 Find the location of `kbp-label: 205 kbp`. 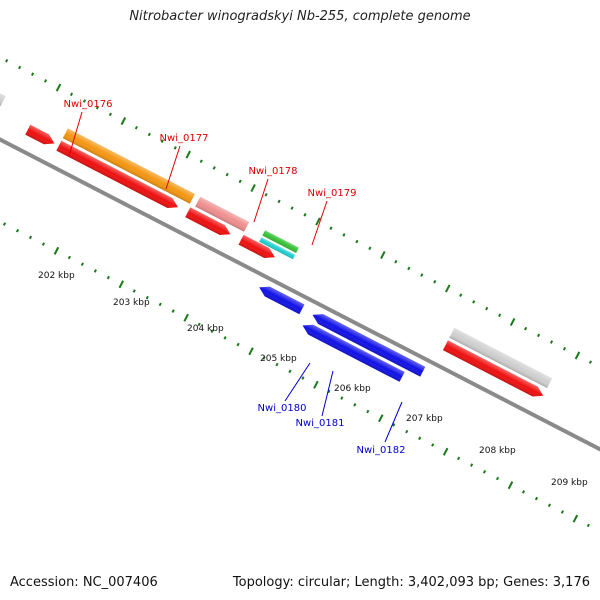

kbp-label: 205 kbp is located at coordinates (278, 359).